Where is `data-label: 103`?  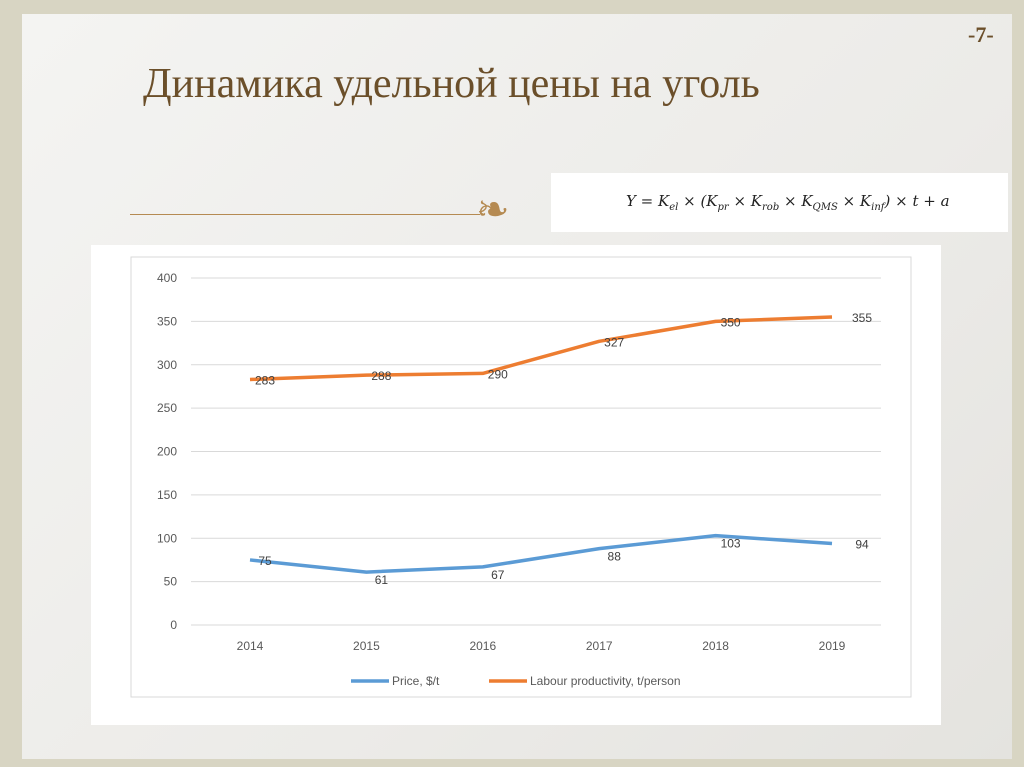 data-label: 103 is located at coordinates (731, 544).